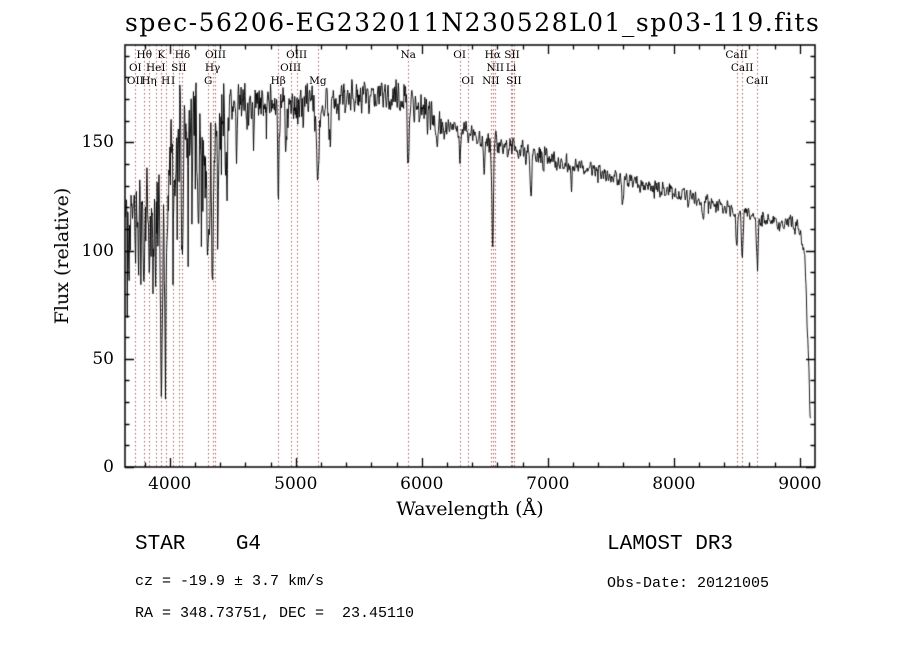 The image size is (900, 649). I want to click on radial-velocity-text: cz = -19.9 ± 3.7 km/s, so click(230, 581).